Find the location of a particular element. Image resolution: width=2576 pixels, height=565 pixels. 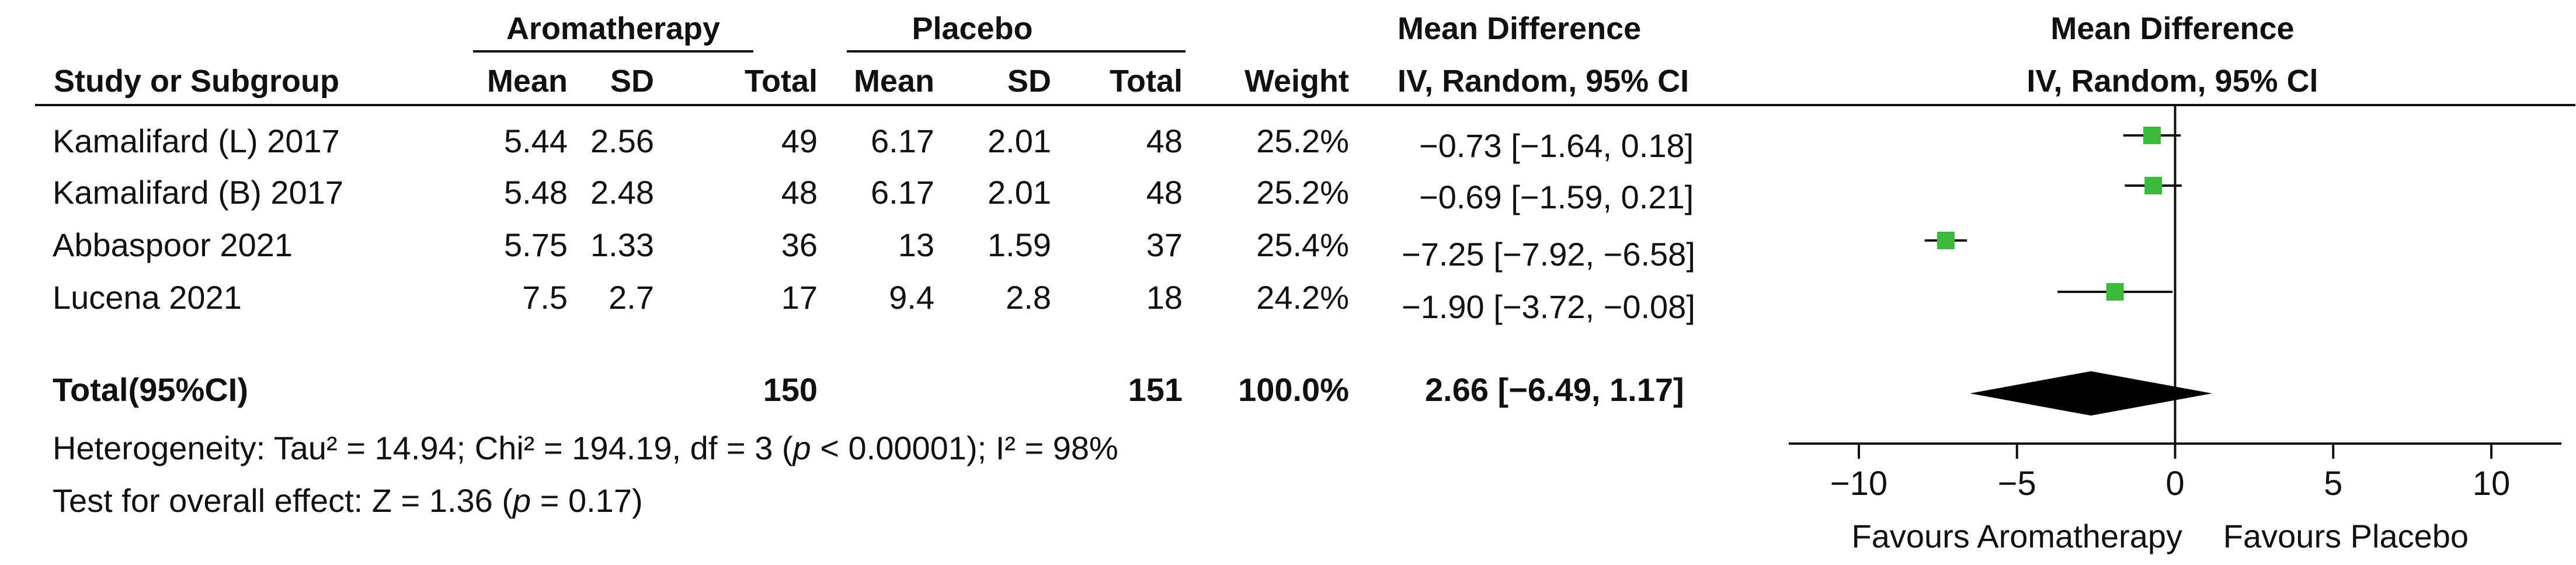

mean1-value: 5.75 is located at coordinates (536, 245).